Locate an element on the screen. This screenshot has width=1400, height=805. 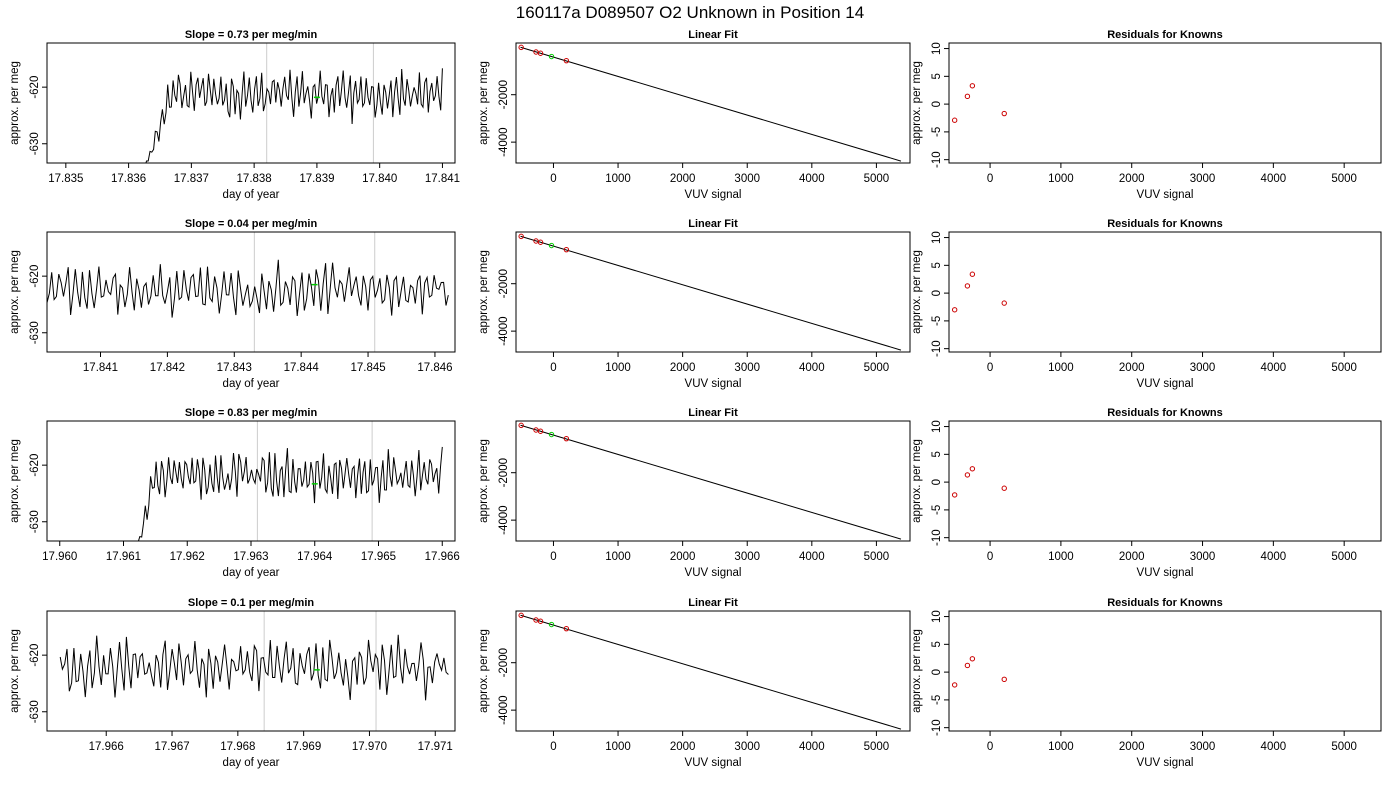
x-tick-label: 17.967 is located at coordinates (171, 747).